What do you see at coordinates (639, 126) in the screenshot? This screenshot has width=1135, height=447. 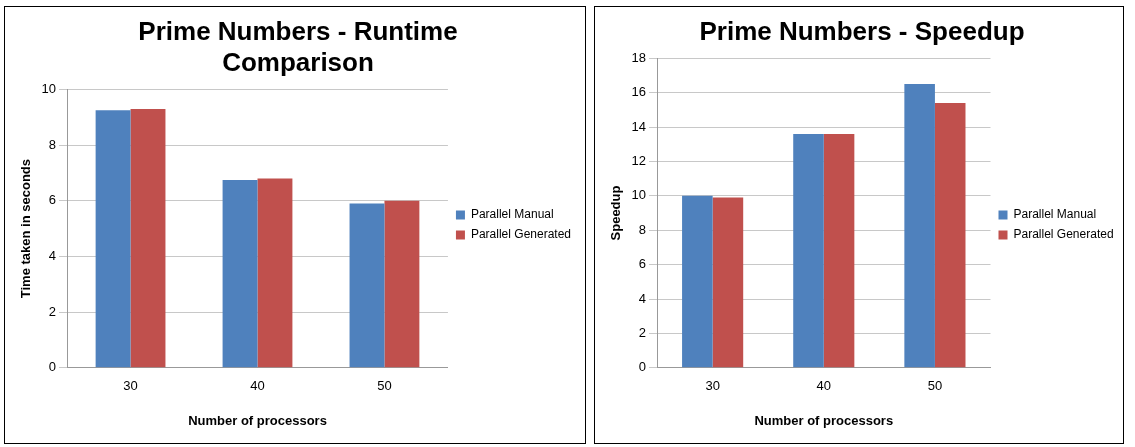 I see `y-tick-label: 14` at bounding box center [639, 126].